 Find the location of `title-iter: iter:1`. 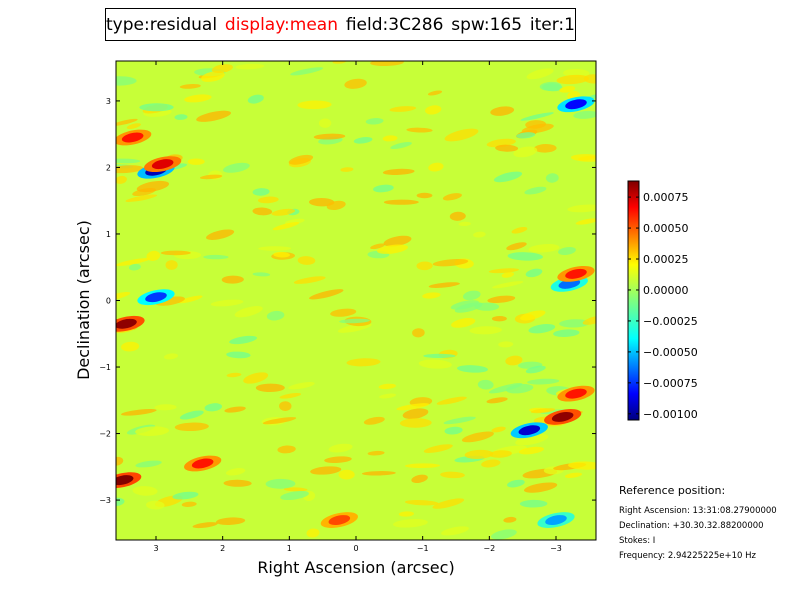

title-iter: iter:1 is located at coordinates (552, 24).